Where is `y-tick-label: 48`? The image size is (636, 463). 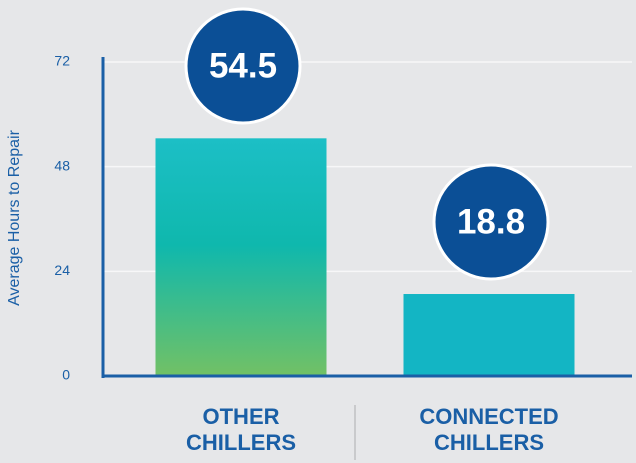
y-tick-label: 48 is located at coordinates (62, 165).